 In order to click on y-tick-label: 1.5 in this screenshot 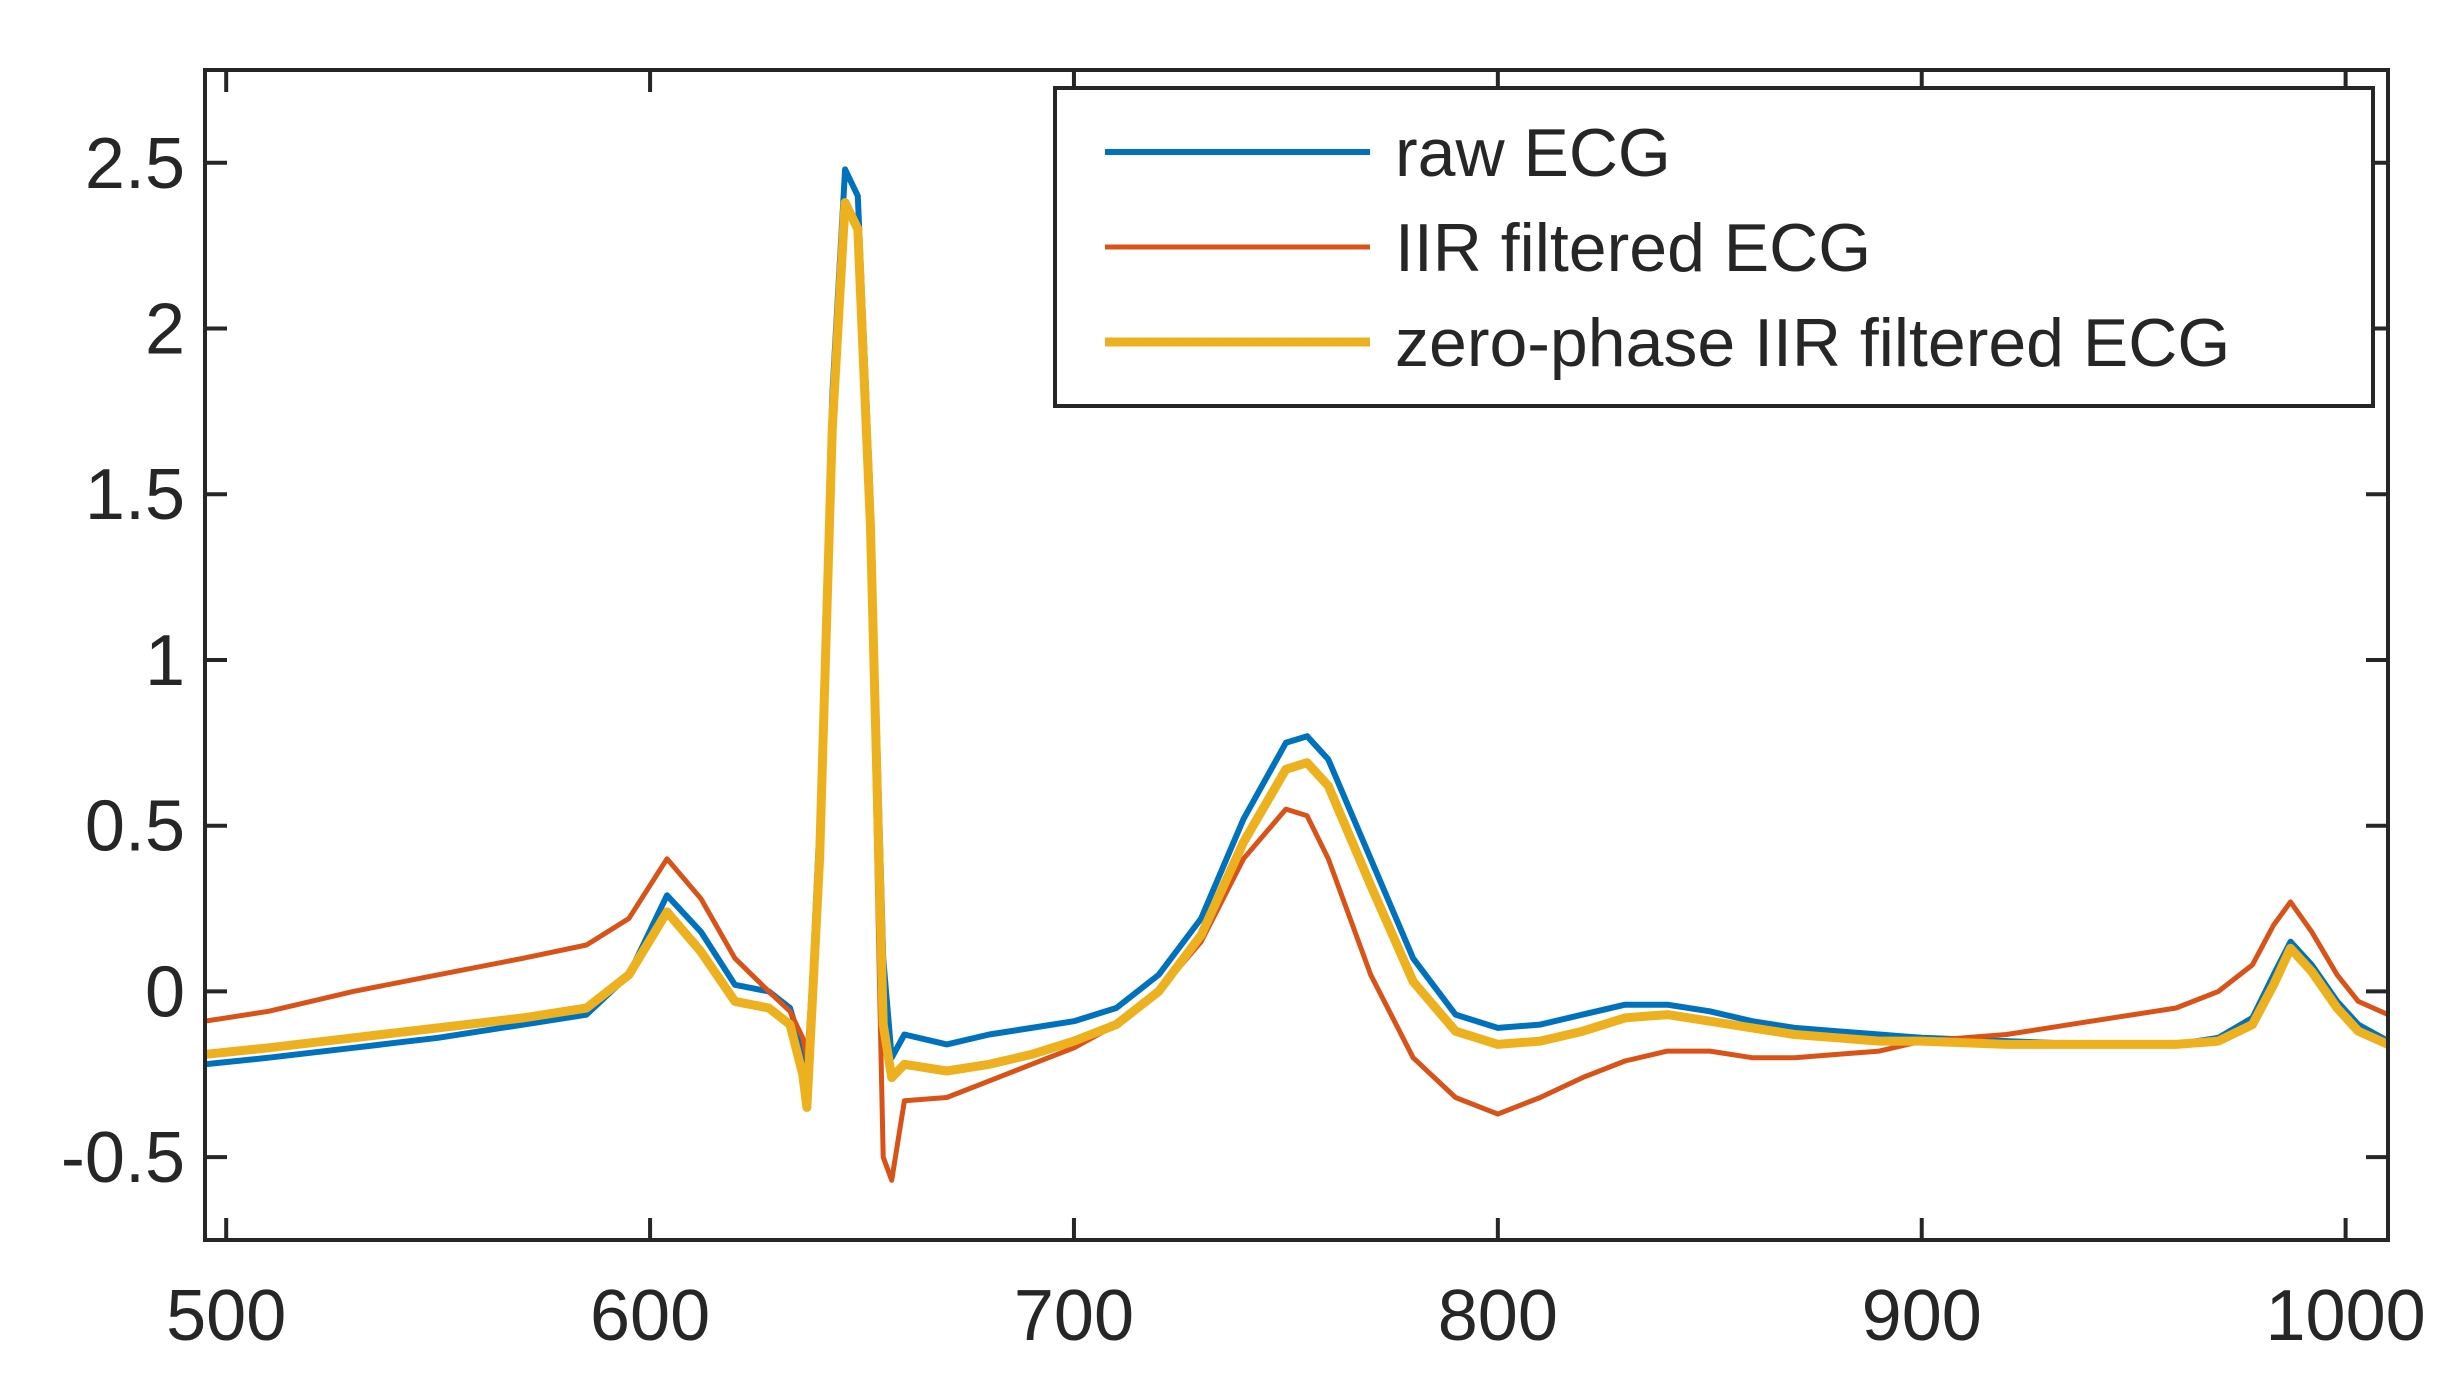, I will do `click(135, 495)`.